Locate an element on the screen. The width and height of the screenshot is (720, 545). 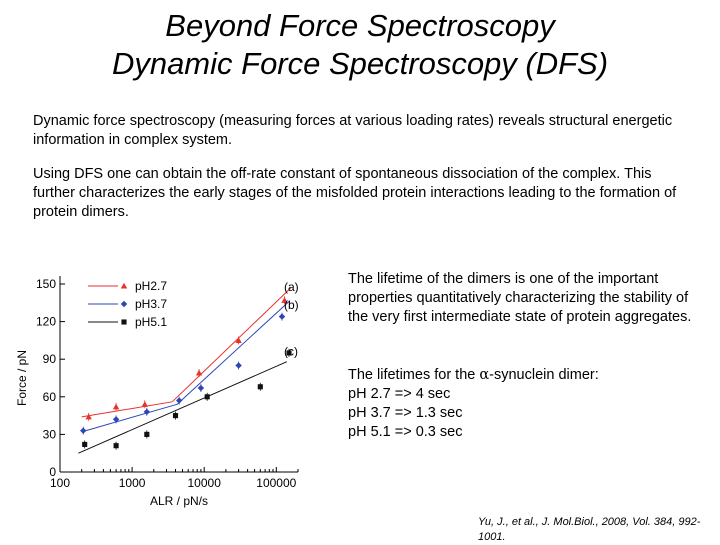
y-tick-label: 60 is located at coordinates (50, 397).